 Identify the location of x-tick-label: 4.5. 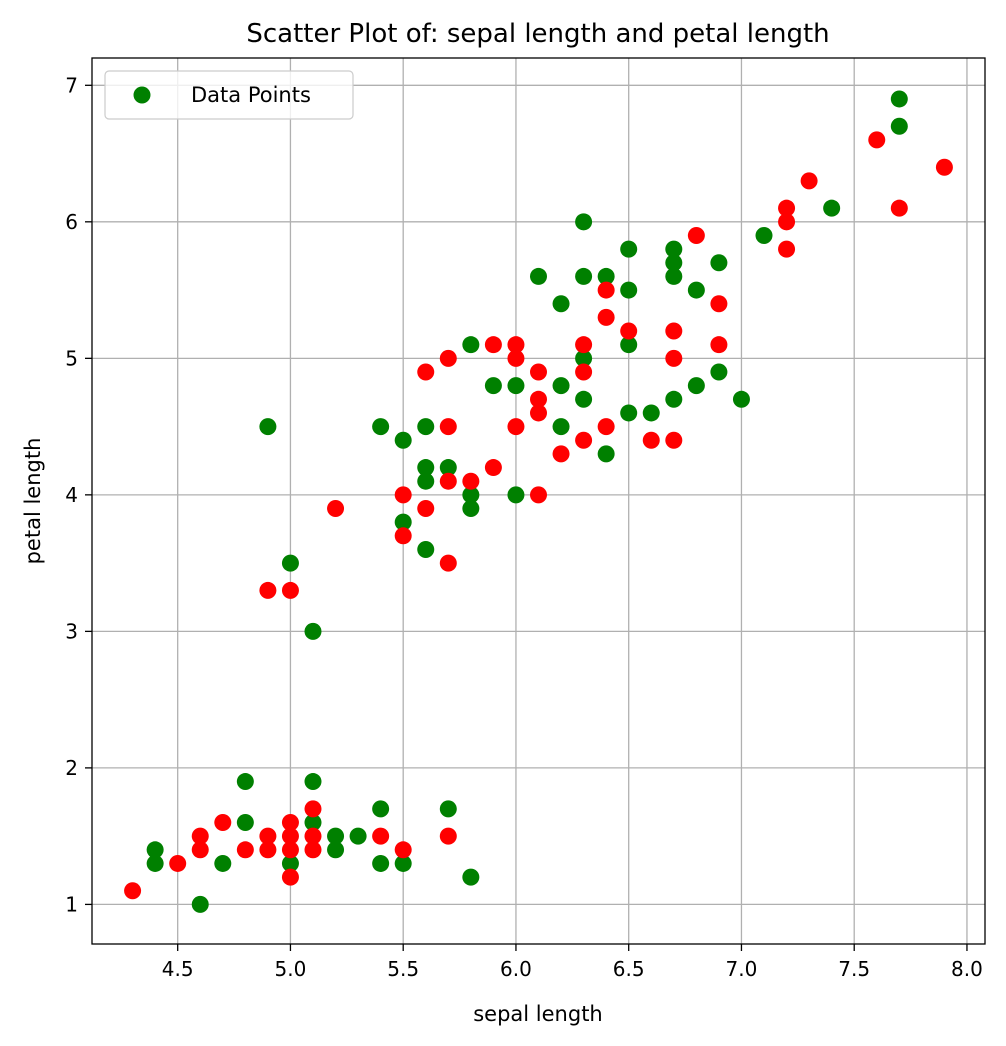
(178, 969).